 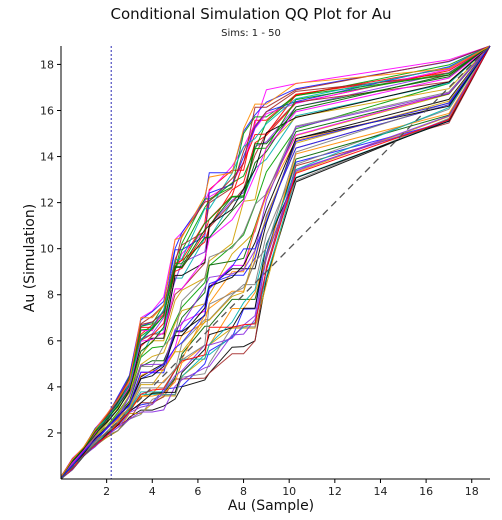 What do you see at coordinates (50, 341) in the screenshot?
I see `y-tick-label: 6` at bounding box center [50, 341].